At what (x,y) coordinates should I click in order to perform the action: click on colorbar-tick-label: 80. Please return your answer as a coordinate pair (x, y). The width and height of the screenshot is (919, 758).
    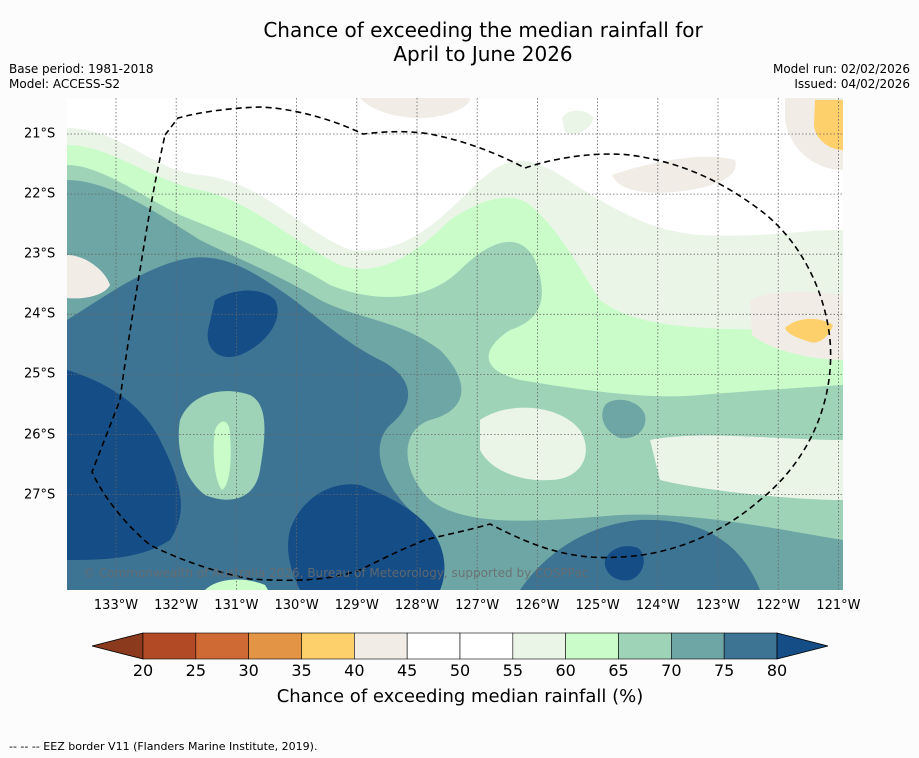
    Looking at the image, I should click on (777, 670).